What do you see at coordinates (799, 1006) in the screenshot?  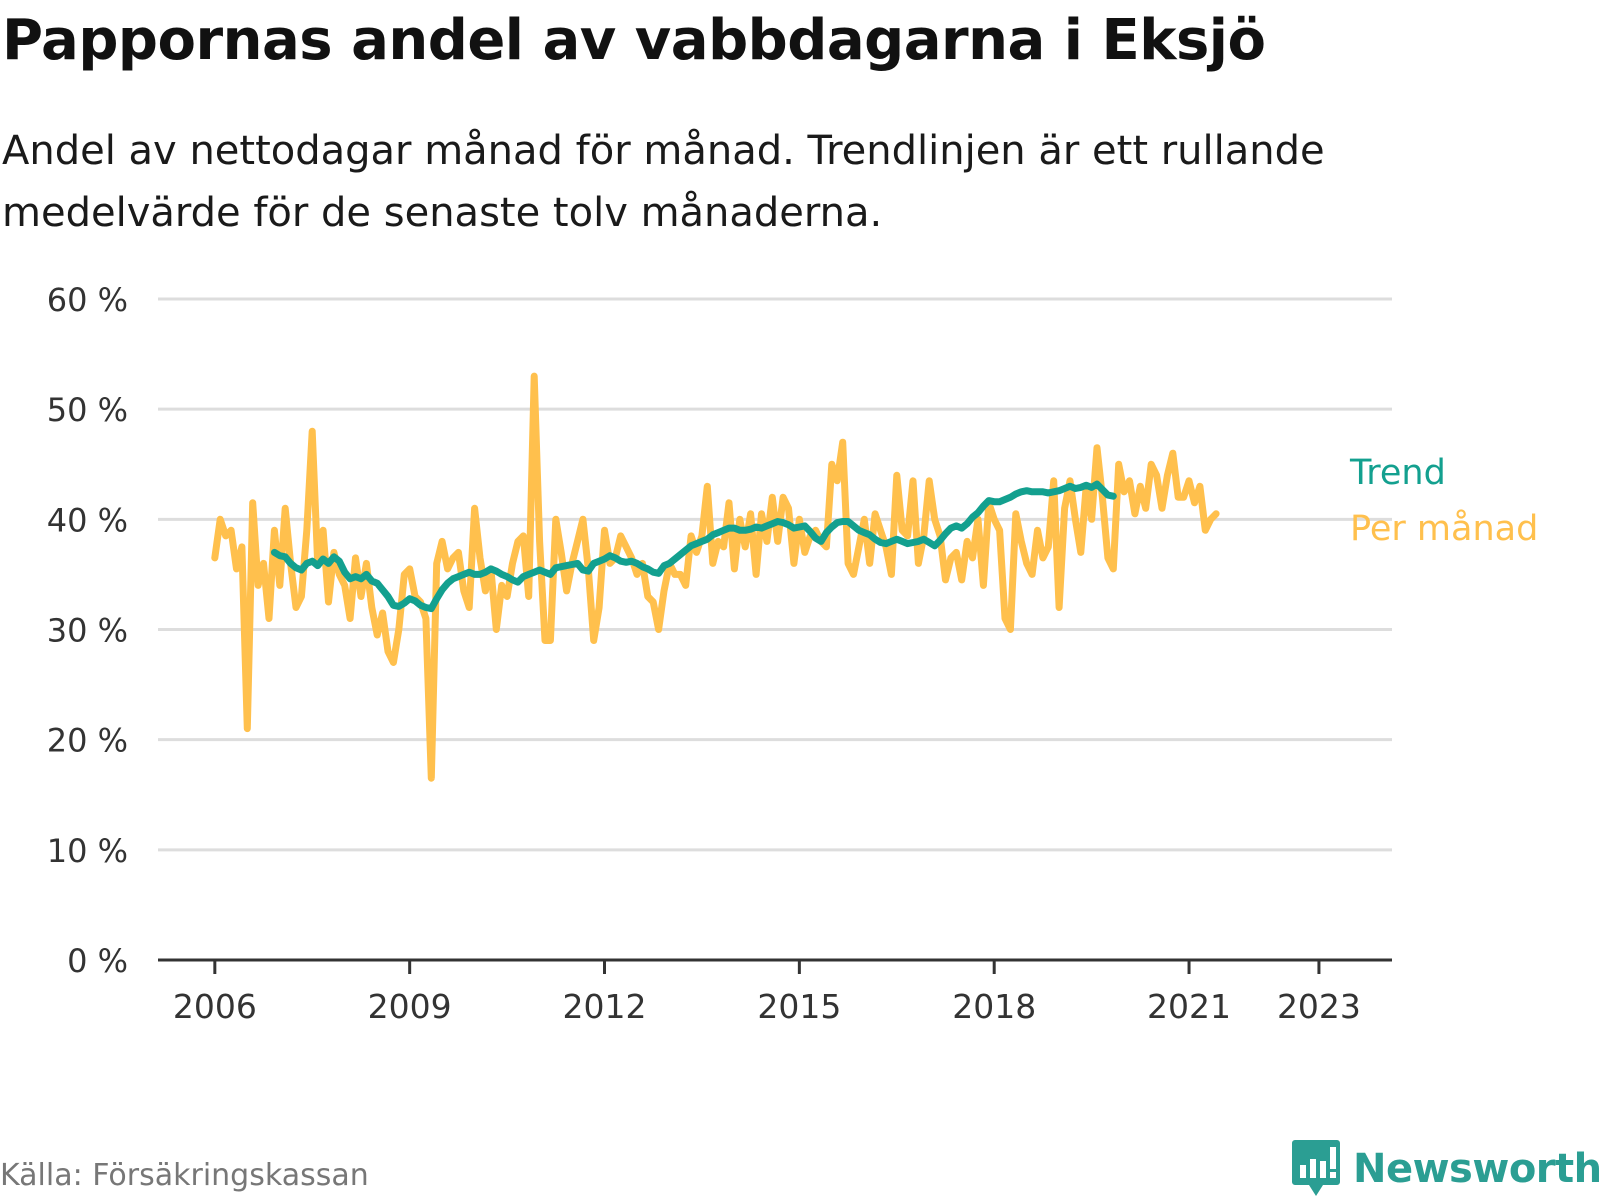 I see `x-tick-label: 2015` at bounding box center [799, 1006].